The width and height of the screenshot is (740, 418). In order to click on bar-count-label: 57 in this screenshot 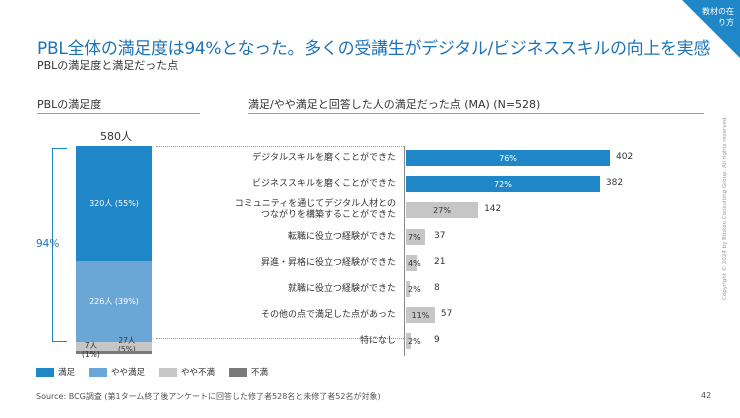, I will do `click(446, 314)`.